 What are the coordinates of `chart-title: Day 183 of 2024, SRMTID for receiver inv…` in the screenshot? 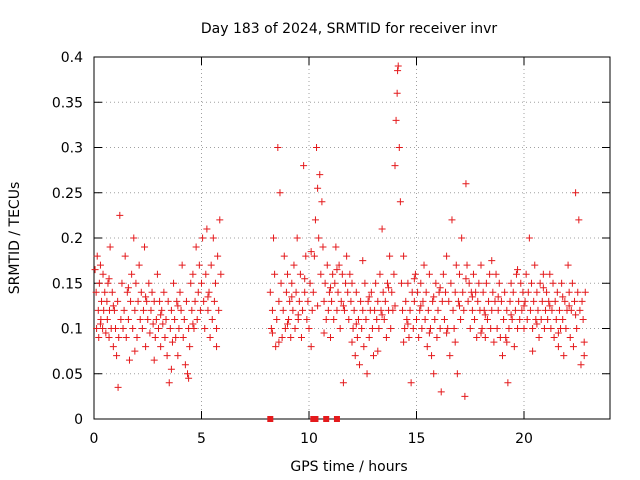 It's located at (349, 29).